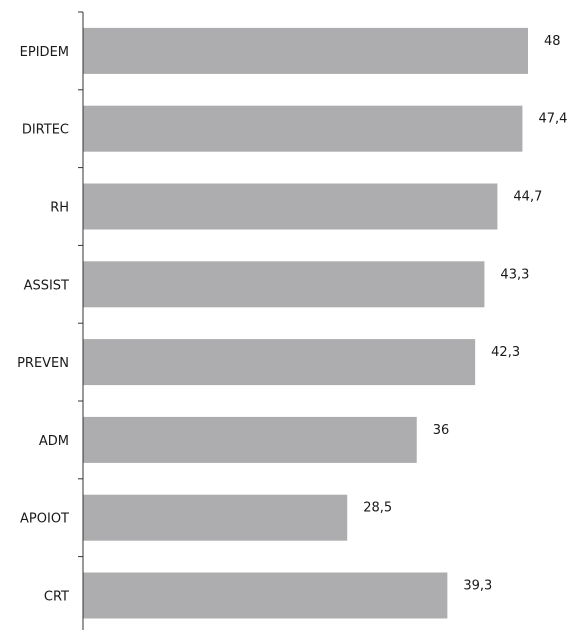  What do you see at coordinates (59, 208) in the screenshot?
I see `category-label: RH` at bounding box center [59, 208].